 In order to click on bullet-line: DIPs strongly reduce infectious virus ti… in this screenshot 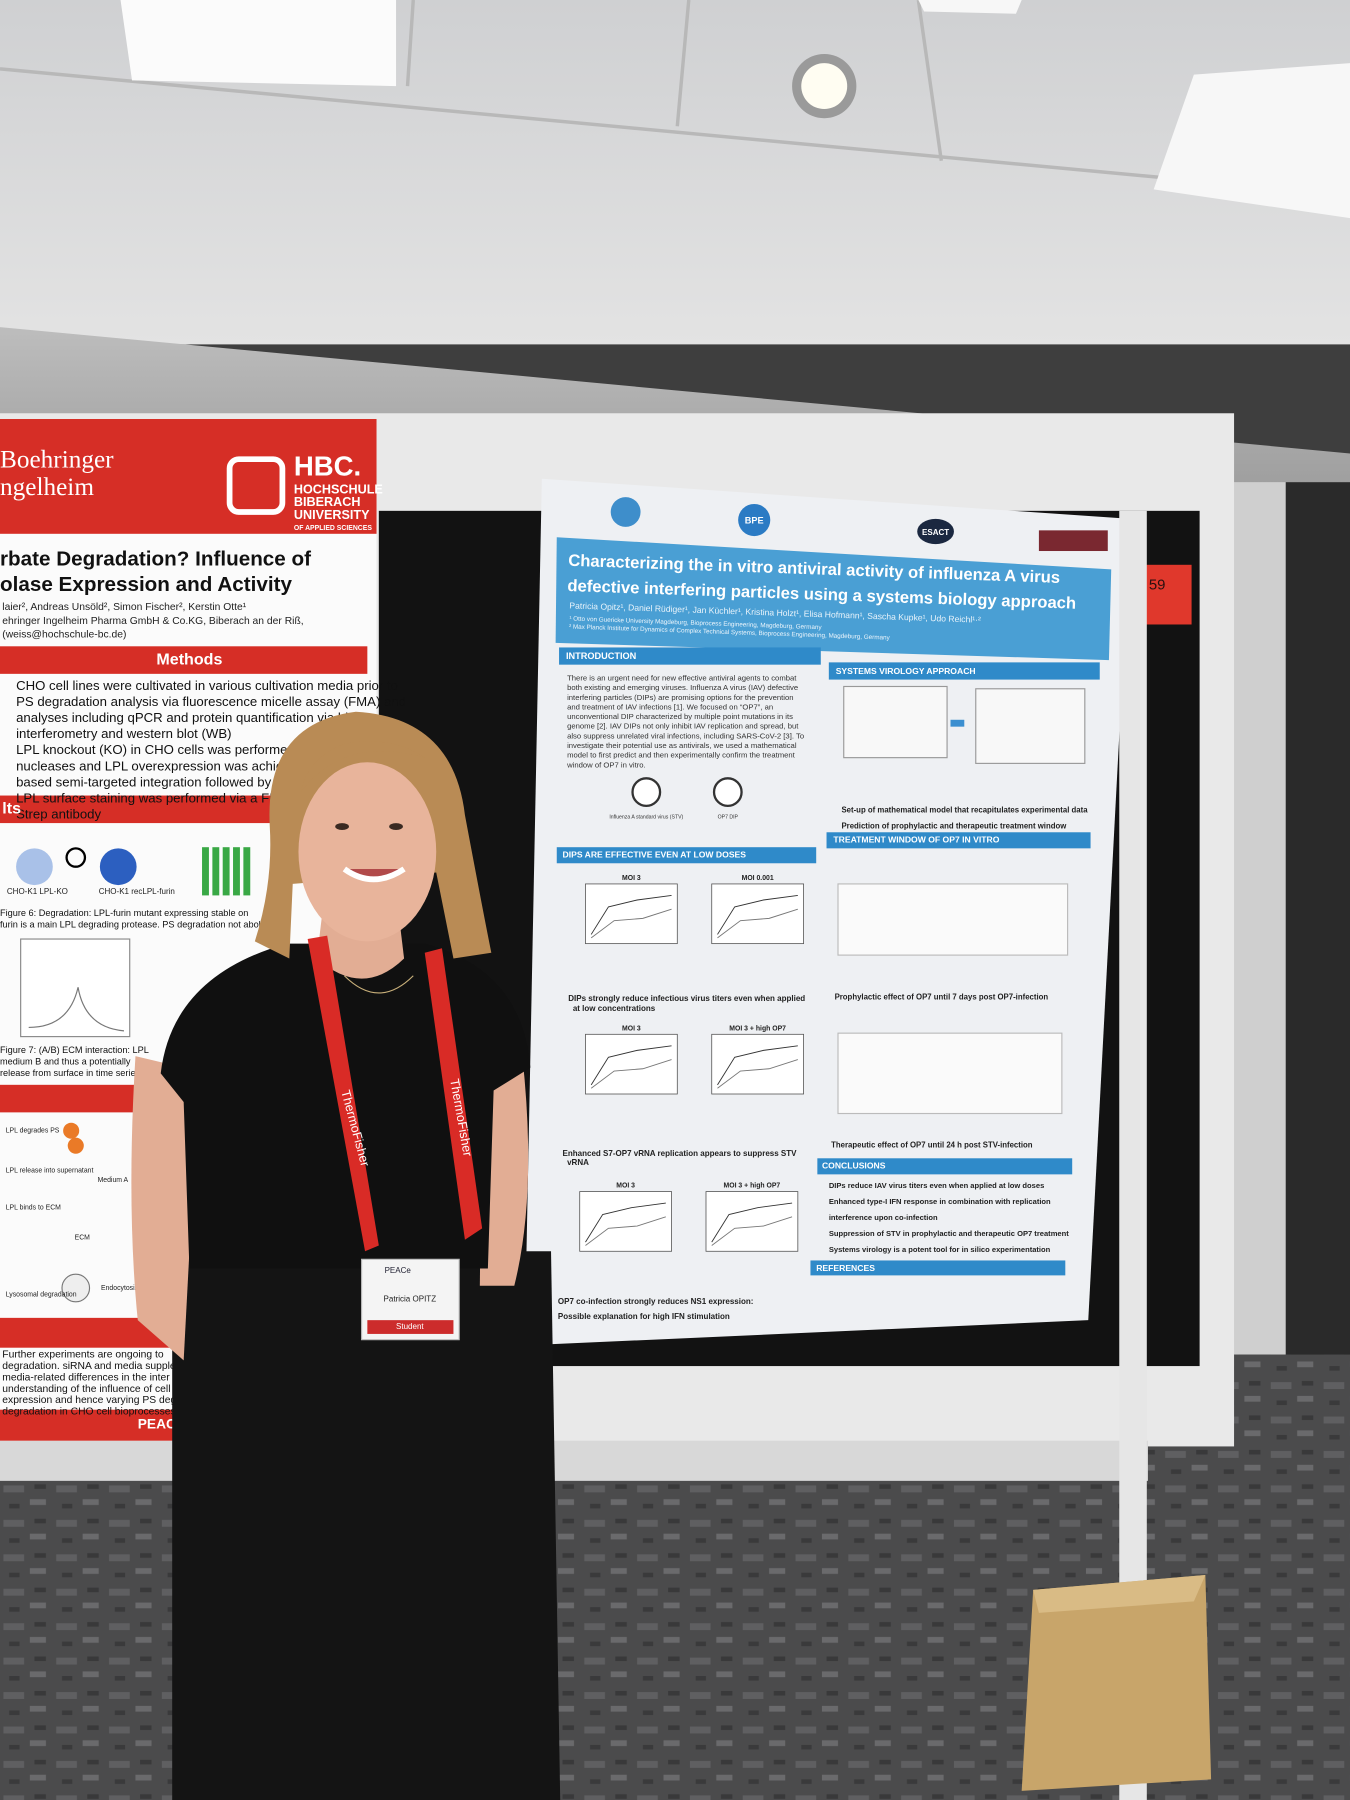, I will do `click(686, 998)`.